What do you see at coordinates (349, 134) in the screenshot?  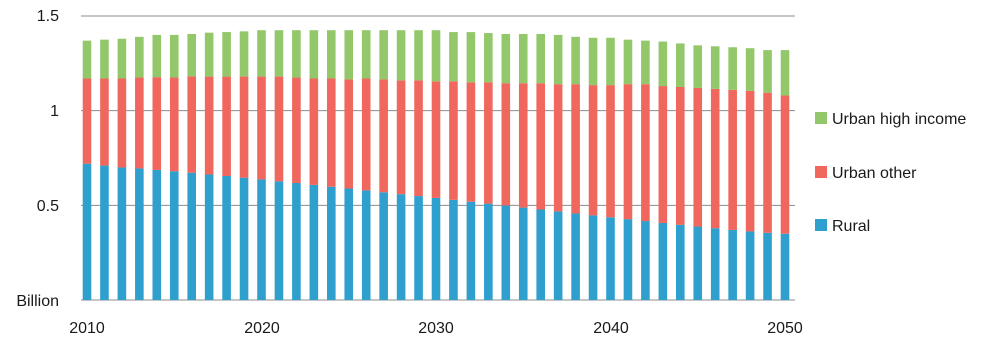 I see `bar-urban-other-2025` at bounding box center [349, 134].